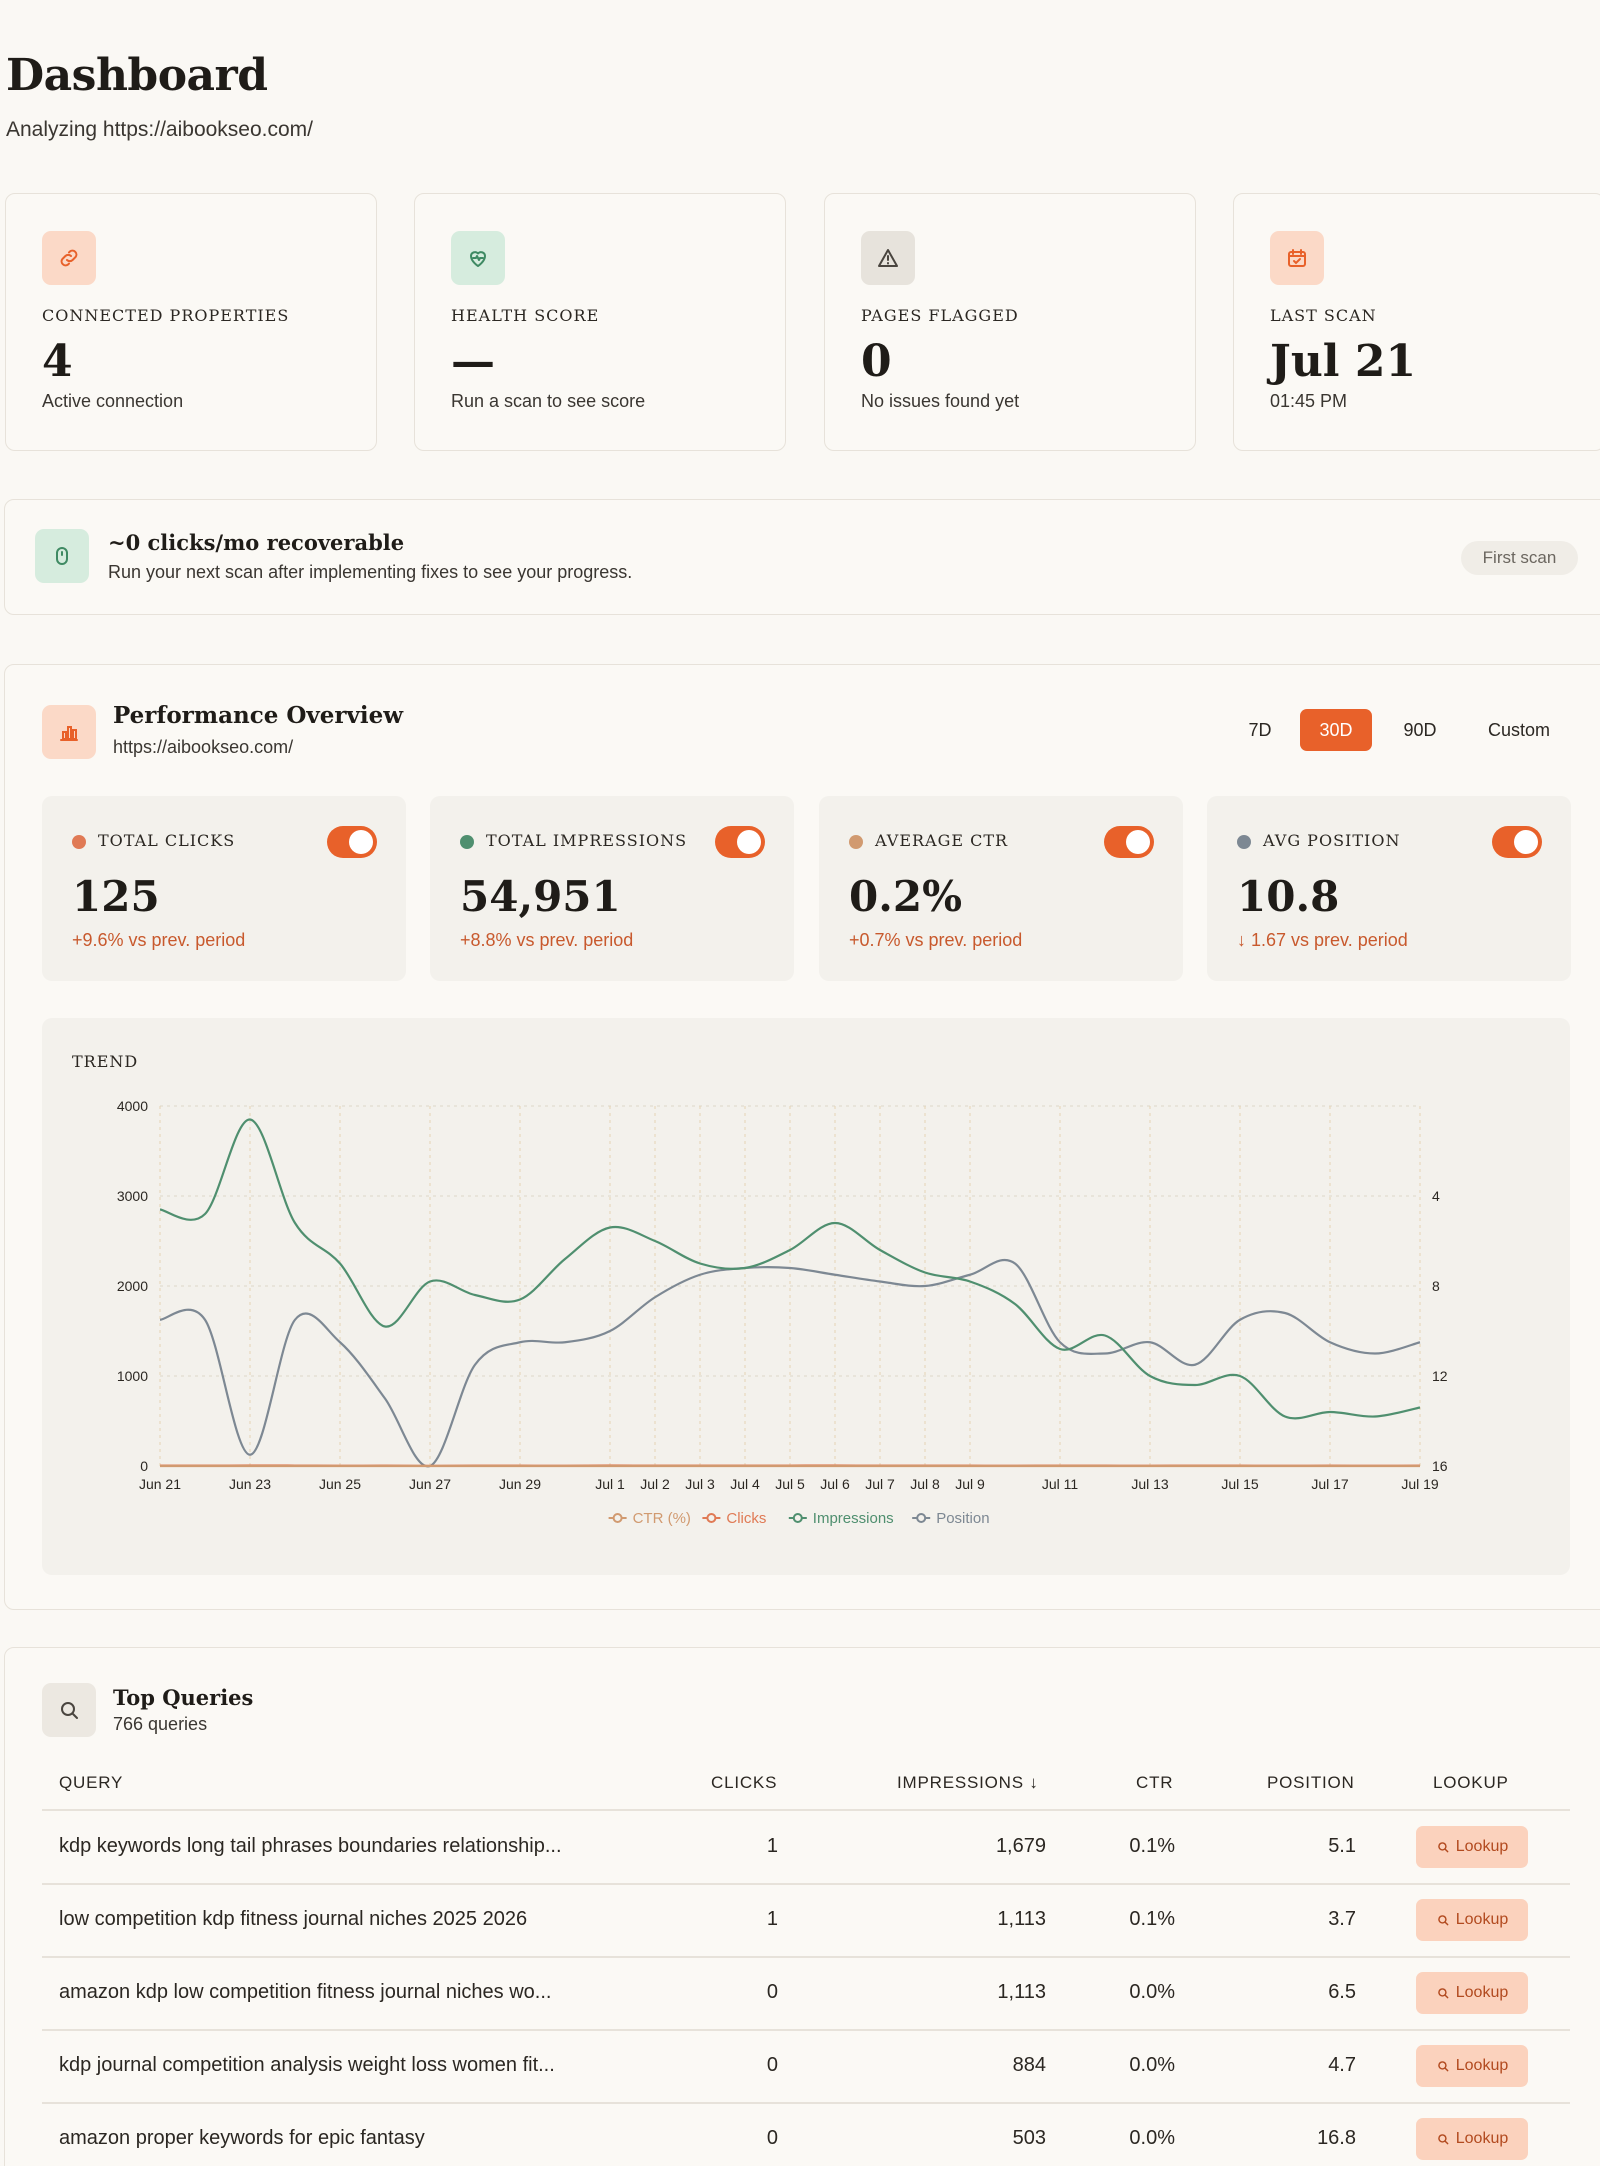 This screenshot has height=2166, width=1600. Describe the element at coordinates (940, 315) in the screenshot. I see `stat-label: Pages Flagged` at that location.